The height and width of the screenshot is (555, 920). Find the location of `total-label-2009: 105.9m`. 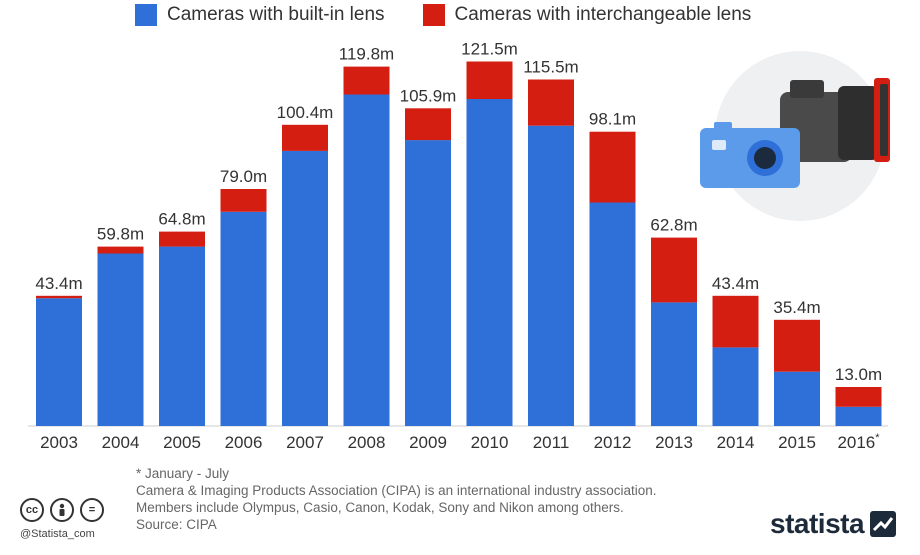

total-label-2009: 105.9m is located at coordinates (428, 95).